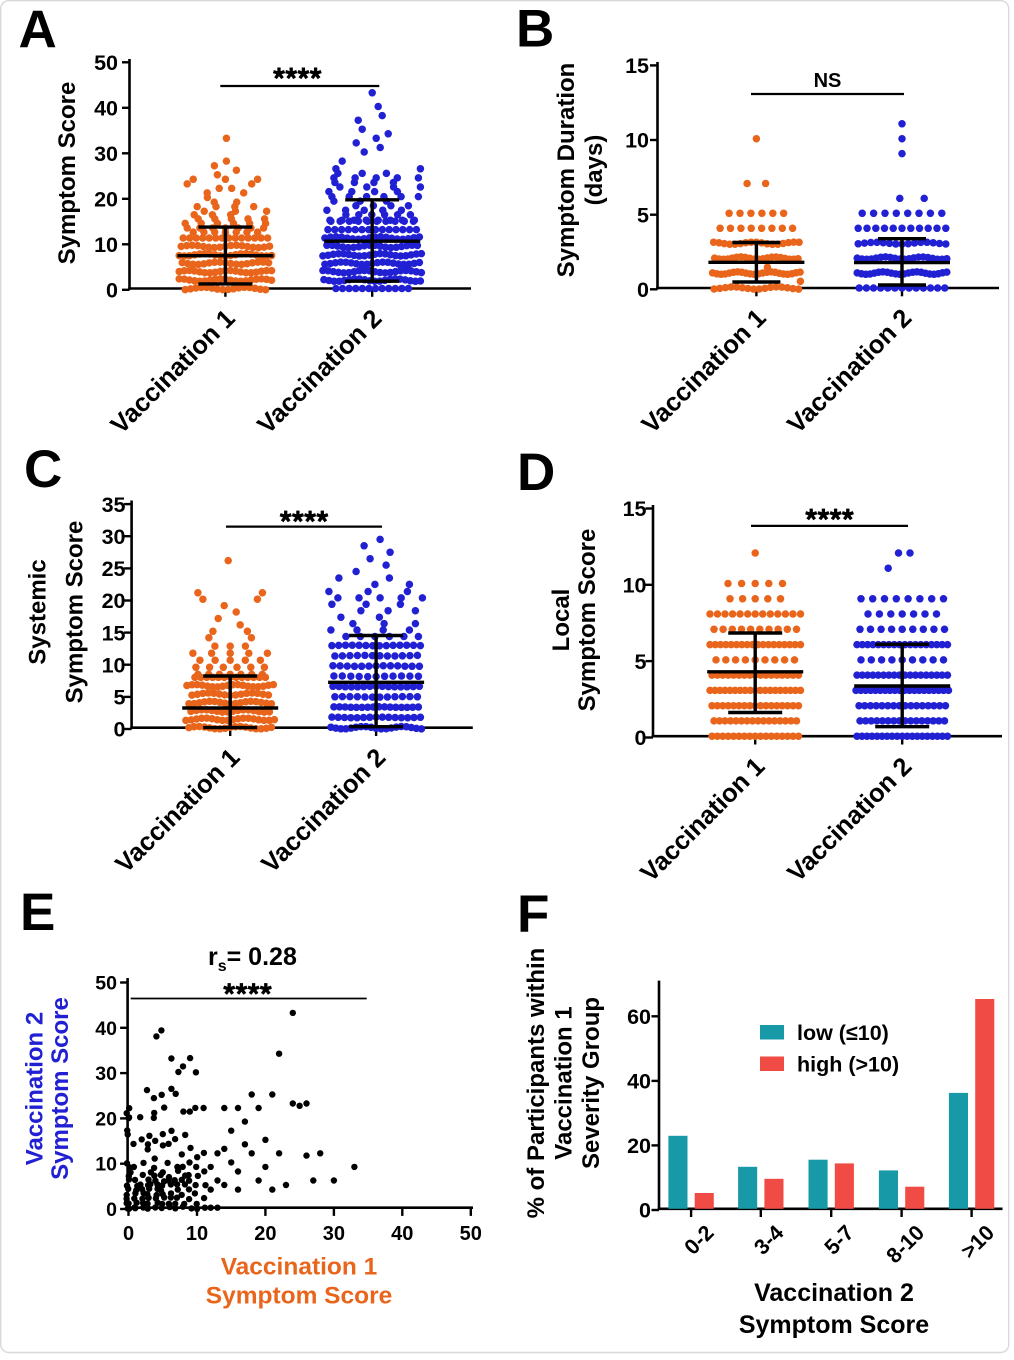 This screenshot has height=1360, width=1014. Describe the element at coordinates (536, 472) in the screenshot. I see `svg-text: D` at that location.